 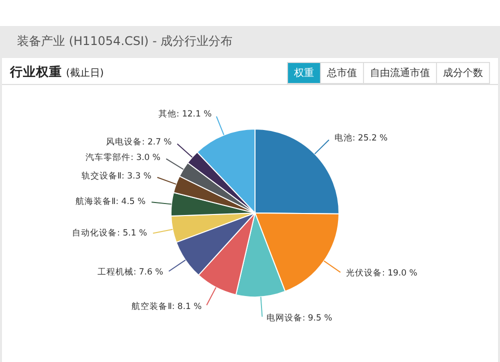 I want to click on text: 自由流通市值, so click(x=399, y=73).